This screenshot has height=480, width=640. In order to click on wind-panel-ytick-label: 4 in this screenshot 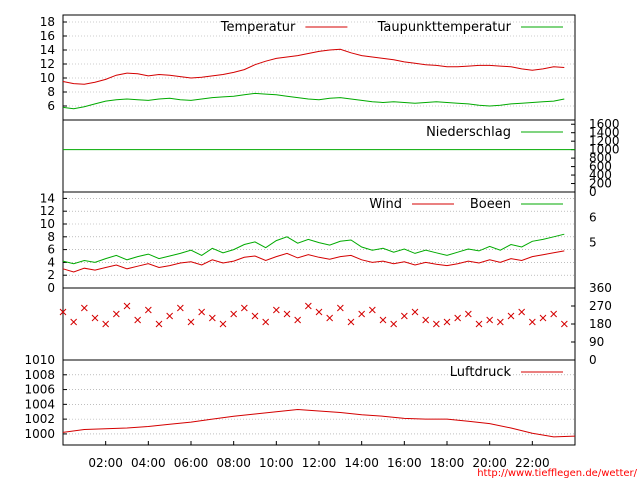, I will do `click(51, 262)`.